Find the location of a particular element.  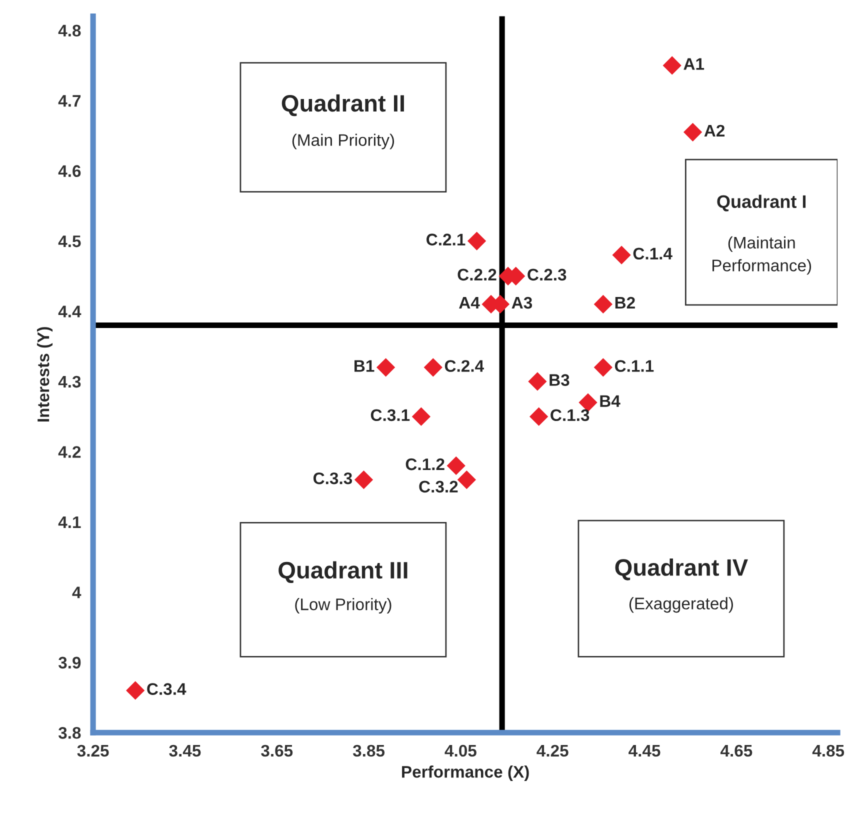

annotation: B1 is located at coordinates (364, 366).